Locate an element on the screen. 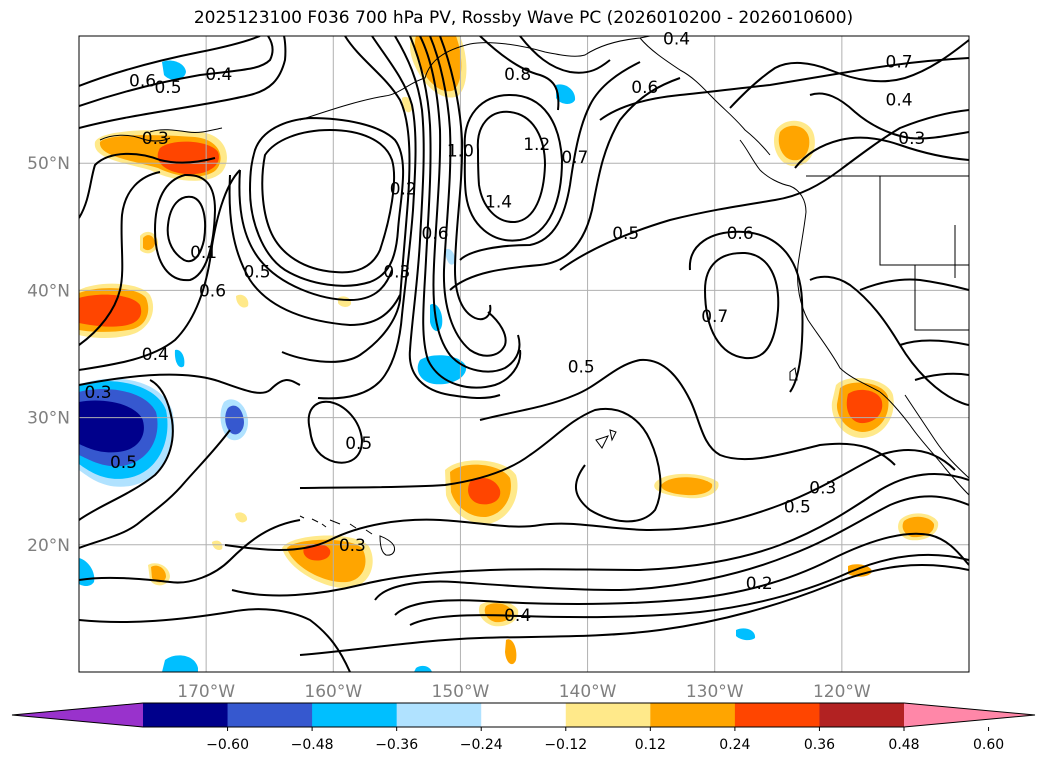 This screenshot has width=1047, height=765. colorbar-tick-label: 0.24 is located at coordinates (734, 745).